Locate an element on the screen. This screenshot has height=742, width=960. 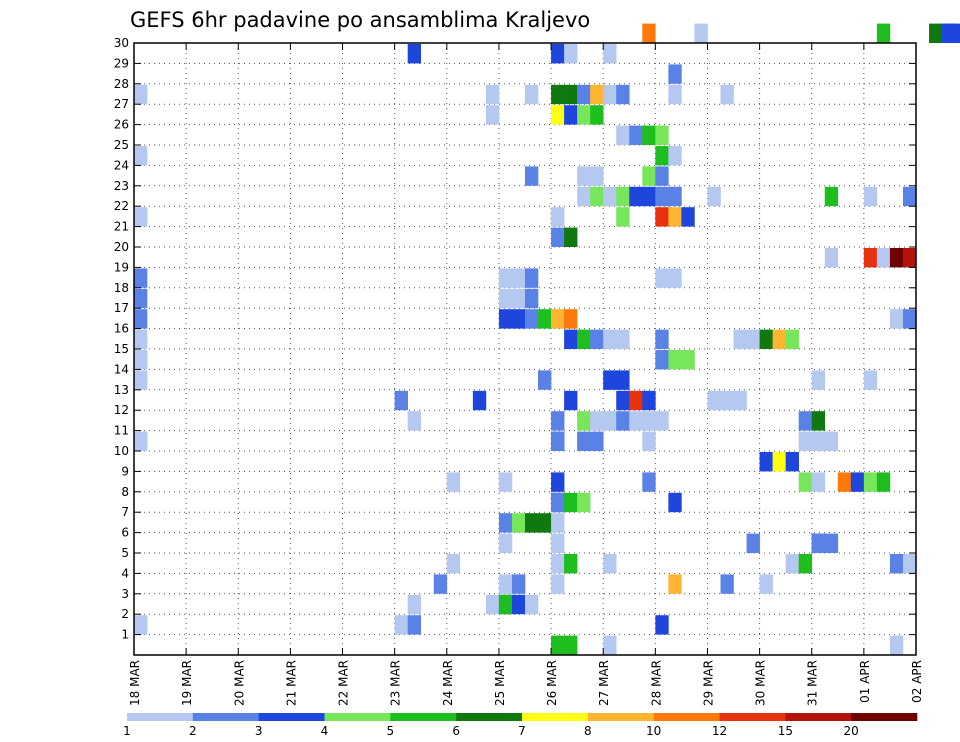
y-tick-label: 26 is located at coordinates (121, 125).